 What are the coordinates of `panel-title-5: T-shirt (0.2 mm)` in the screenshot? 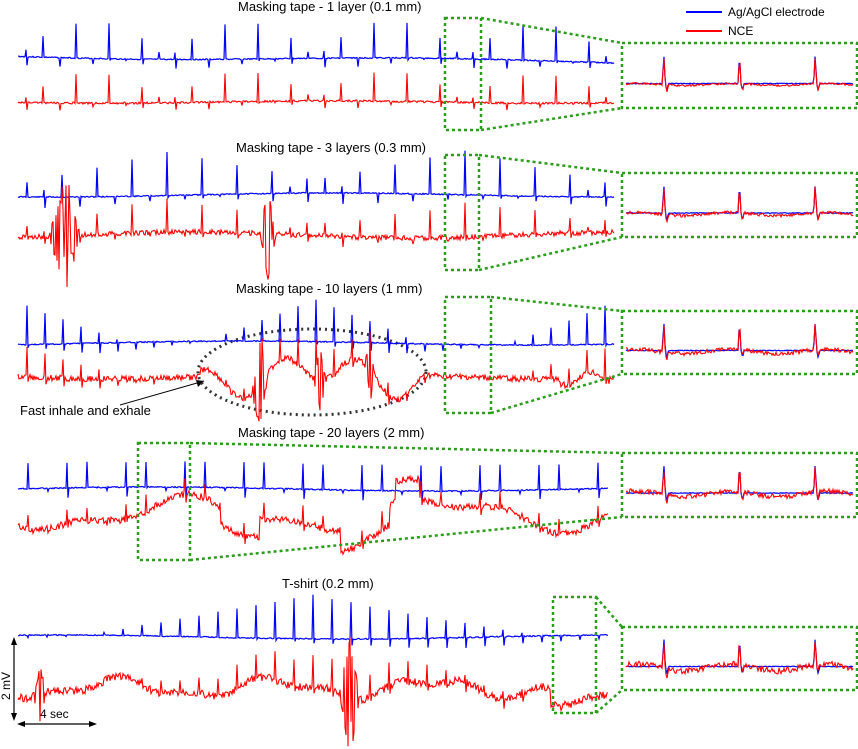 It's located at (328, 583).